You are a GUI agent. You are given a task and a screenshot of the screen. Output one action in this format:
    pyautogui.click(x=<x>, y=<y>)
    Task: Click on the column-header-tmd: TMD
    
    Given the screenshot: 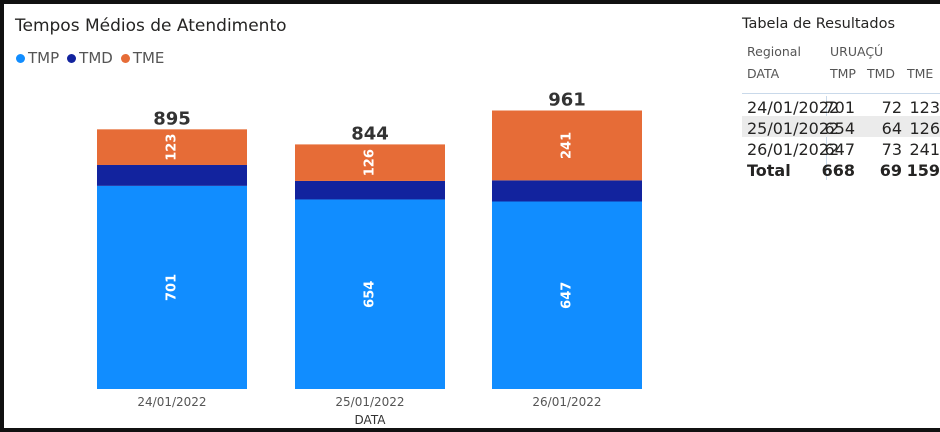 What is the action you would take?
    pyautogui.click(x=881, y=73)
    